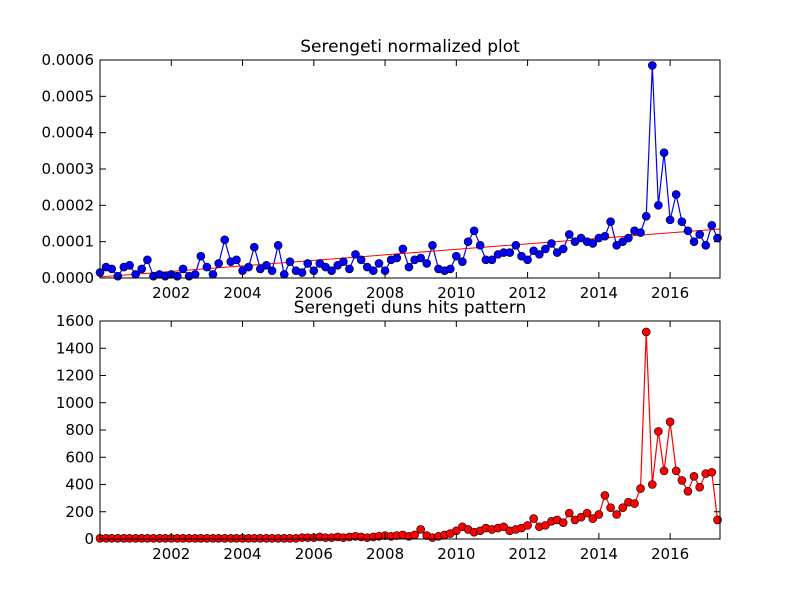  I want to click on y-tick-label: 0.0002, so click(68, 205).